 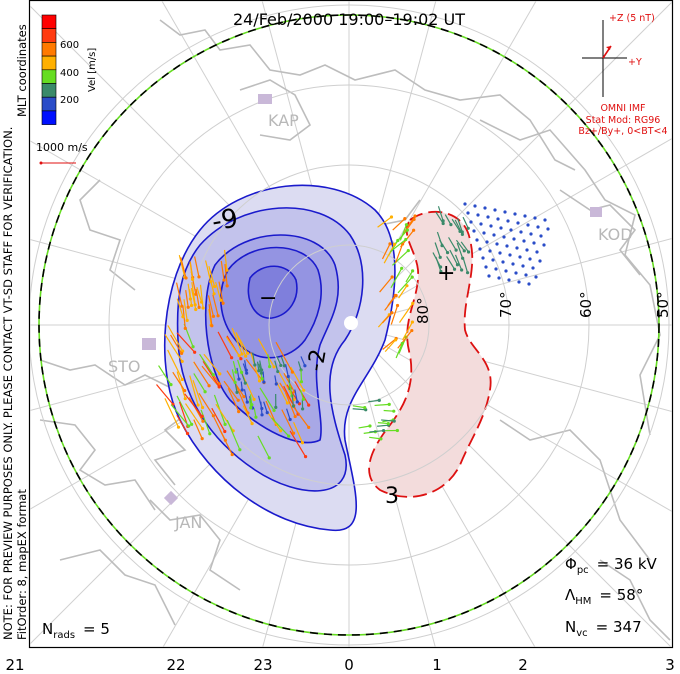 What do you see at coordinates (615, 234) in the screenshot?
I see `svg-text: KOD` at bounding box center [615, 234].